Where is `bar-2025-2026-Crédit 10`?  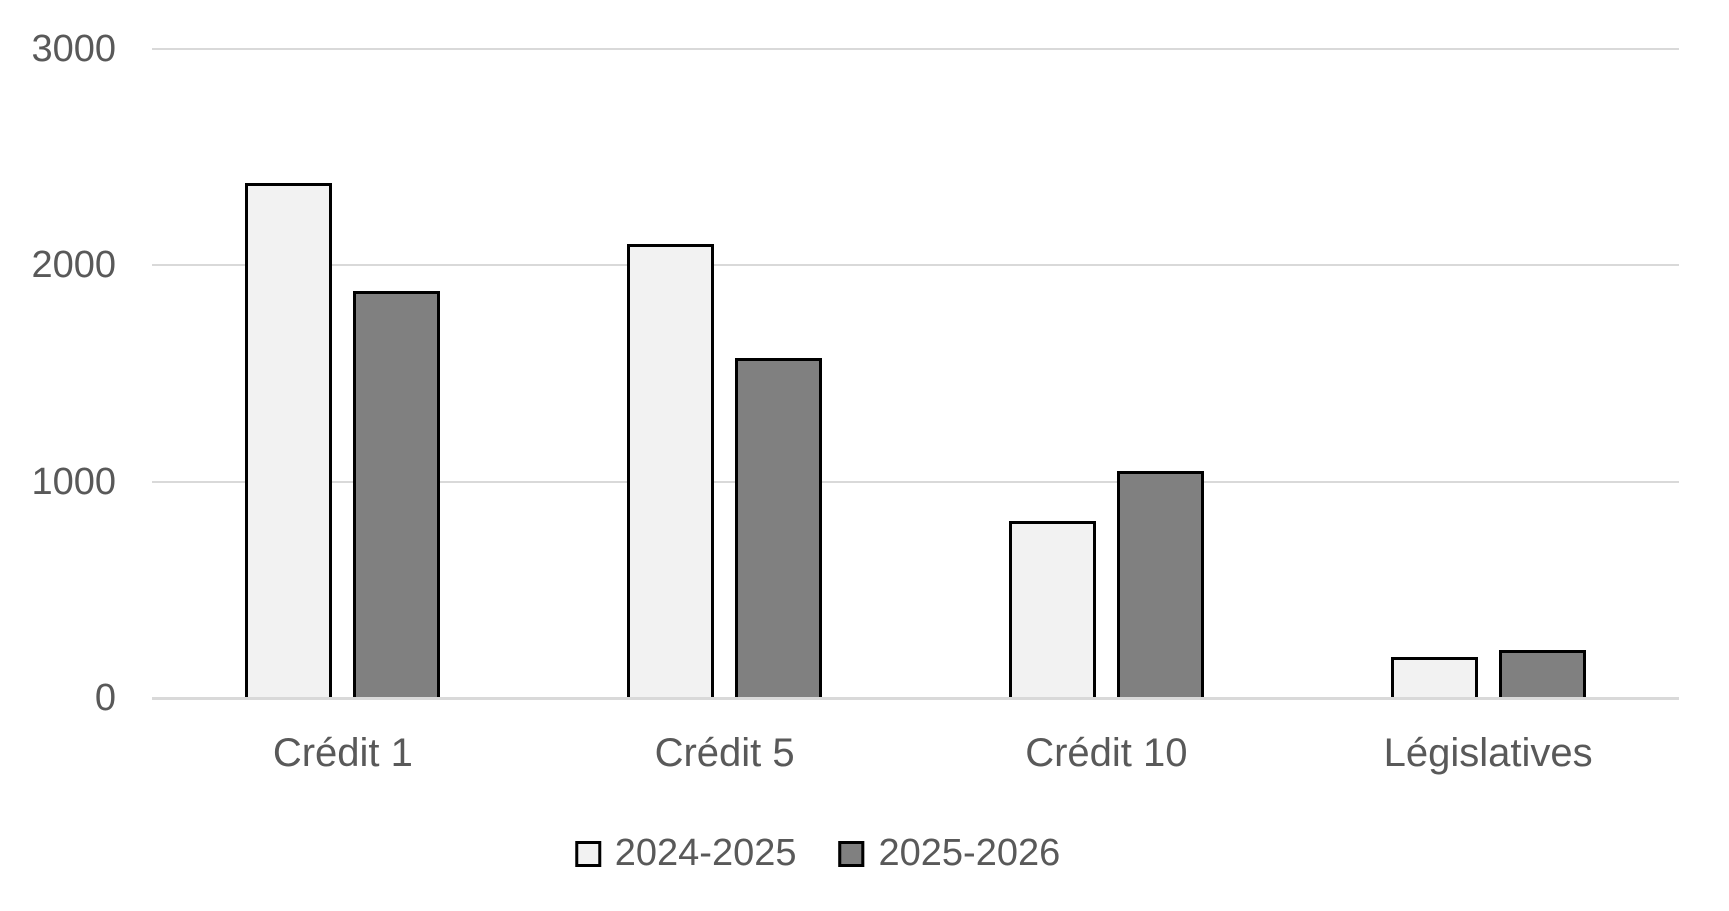
bar-2025-2026-Crédit 10 is located at coordinates (1160, 584).